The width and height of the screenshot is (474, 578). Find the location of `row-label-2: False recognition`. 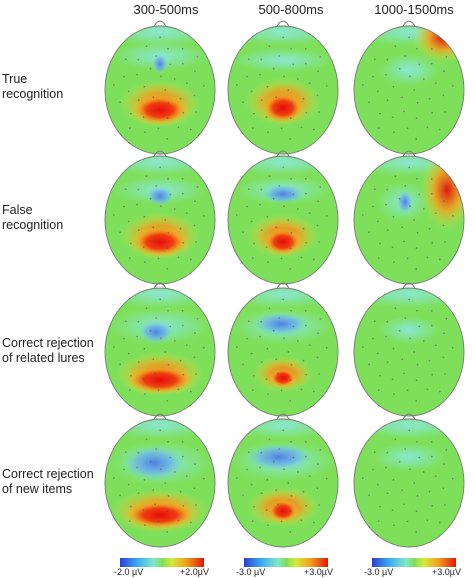

row-label-2: False recognition is located at coordinates (32, 218).